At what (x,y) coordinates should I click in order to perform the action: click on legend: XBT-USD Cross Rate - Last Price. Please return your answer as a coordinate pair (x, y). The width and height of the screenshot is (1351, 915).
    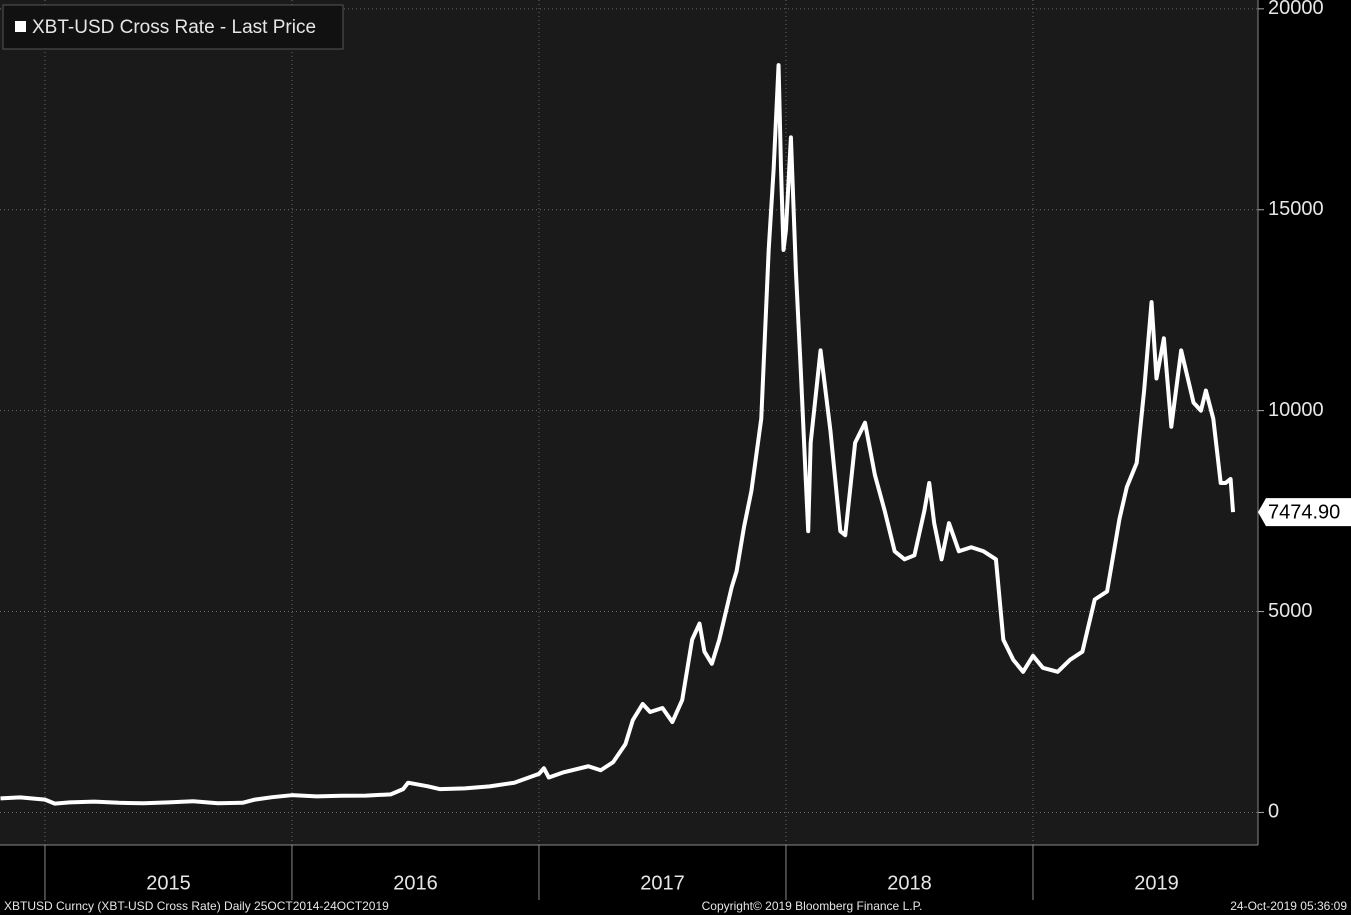
    Looking at the image, I should click on (173, 27).